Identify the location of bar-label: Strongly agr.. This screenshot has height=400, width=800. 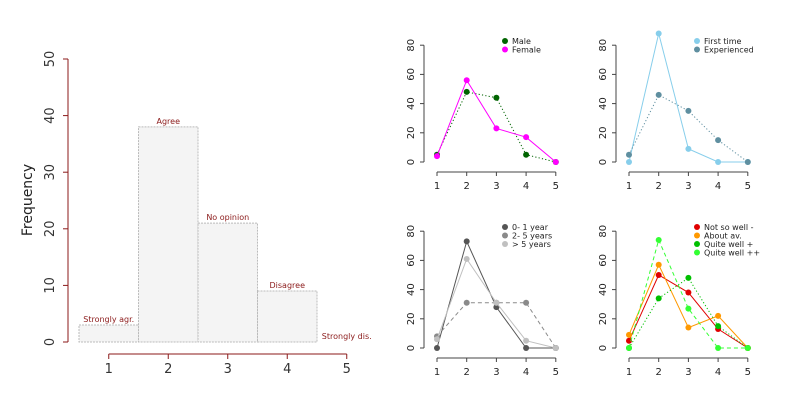
(108, 319).